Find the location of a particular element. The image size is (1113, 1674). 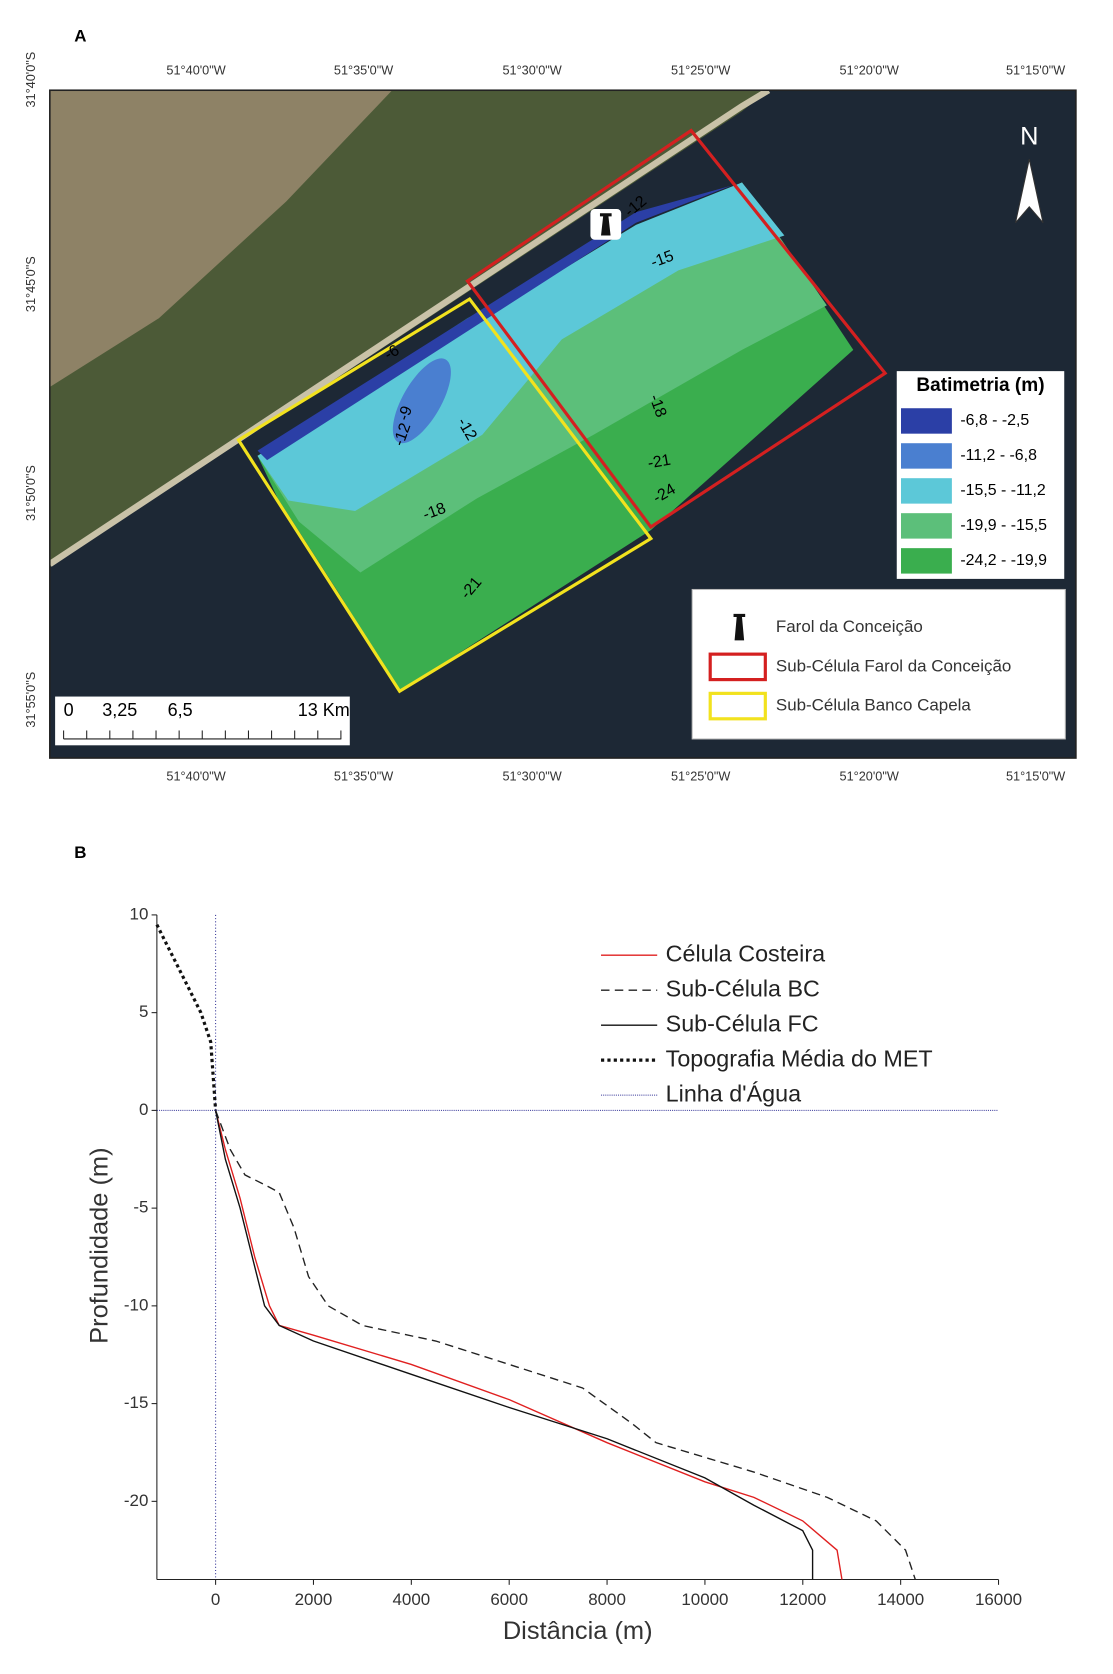

legend-label: Sub-Célula Banco Capela is located at coordinates (873, 705).